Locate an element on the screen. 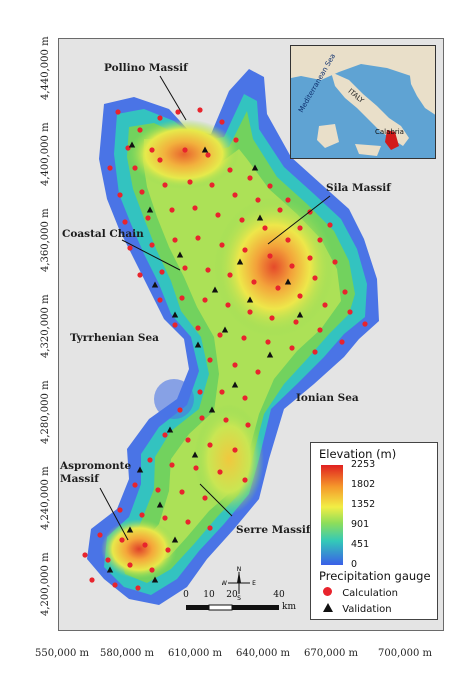 This screenshot has width=474, height=675. label-ionian-sea: Ionian Sea is located at coordinates (327, 398).